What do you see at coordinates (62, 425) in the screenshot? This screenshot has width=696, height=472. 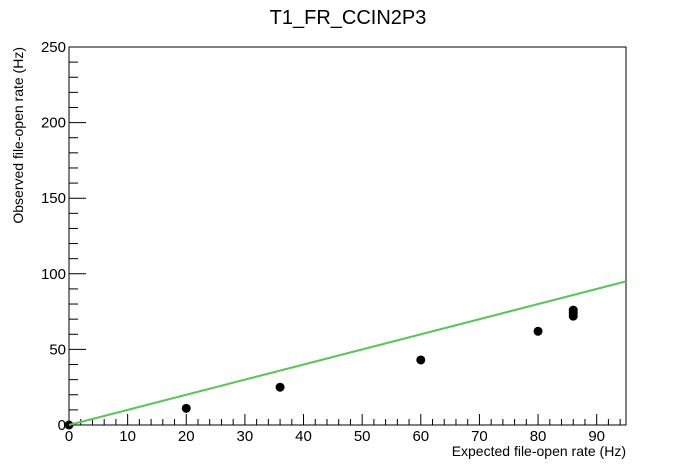 I see `y-tick-label: 0` at bounding box center [62, 425].